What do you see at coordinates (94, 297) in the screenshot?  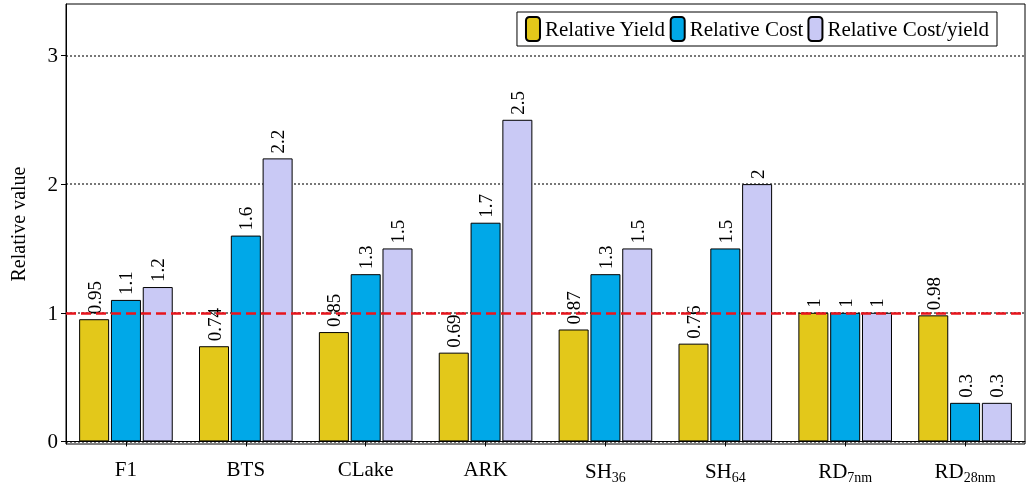 I see `data-label: 0.95` at bounding box center [94, 297].